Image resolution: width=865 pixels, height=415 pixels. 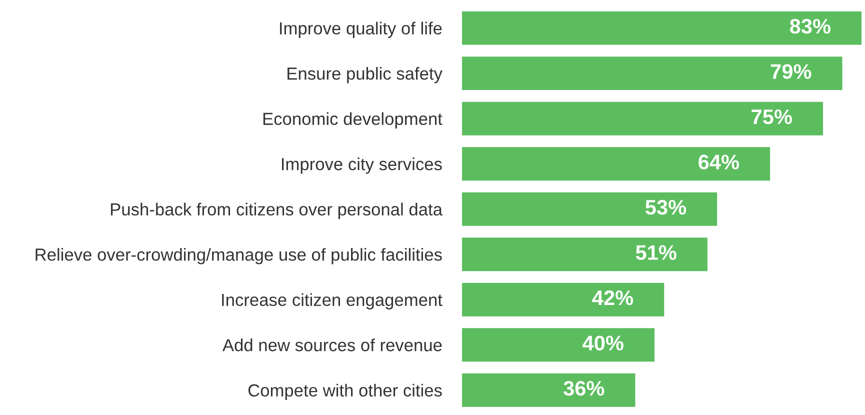 What do you see at coordinates (656, 252) in the screenshot?
I see `data-label: 51%` at bounding box center [656, 252].